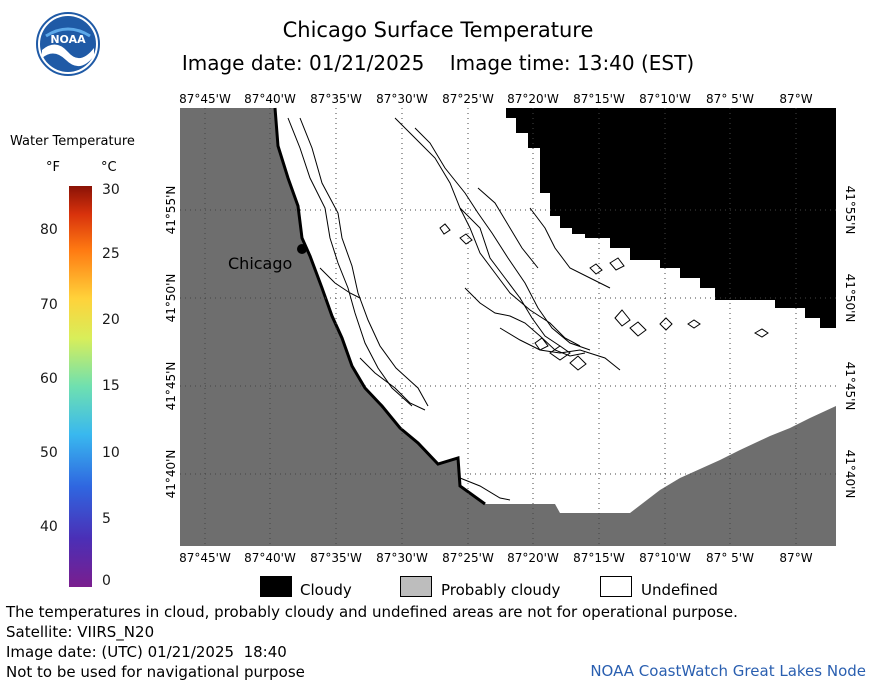  What do you see at coordinates (326, 590) in the screenshot?
I see `key-cloudy-label: Cloudy` at bounding box center [326, 590].